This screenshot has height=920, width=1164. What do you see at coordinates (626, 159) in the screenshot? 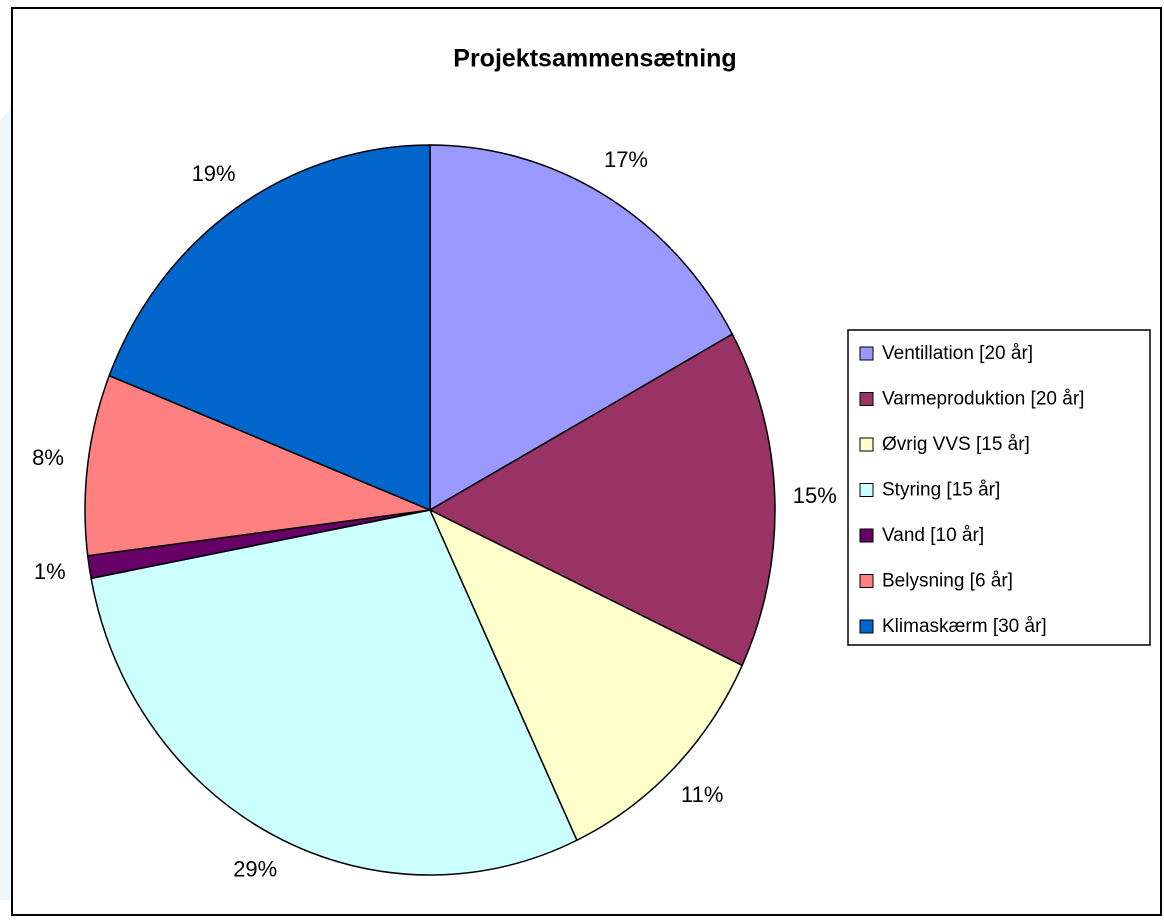
I see `data-label: 17%` at bounding box center [626, 159].